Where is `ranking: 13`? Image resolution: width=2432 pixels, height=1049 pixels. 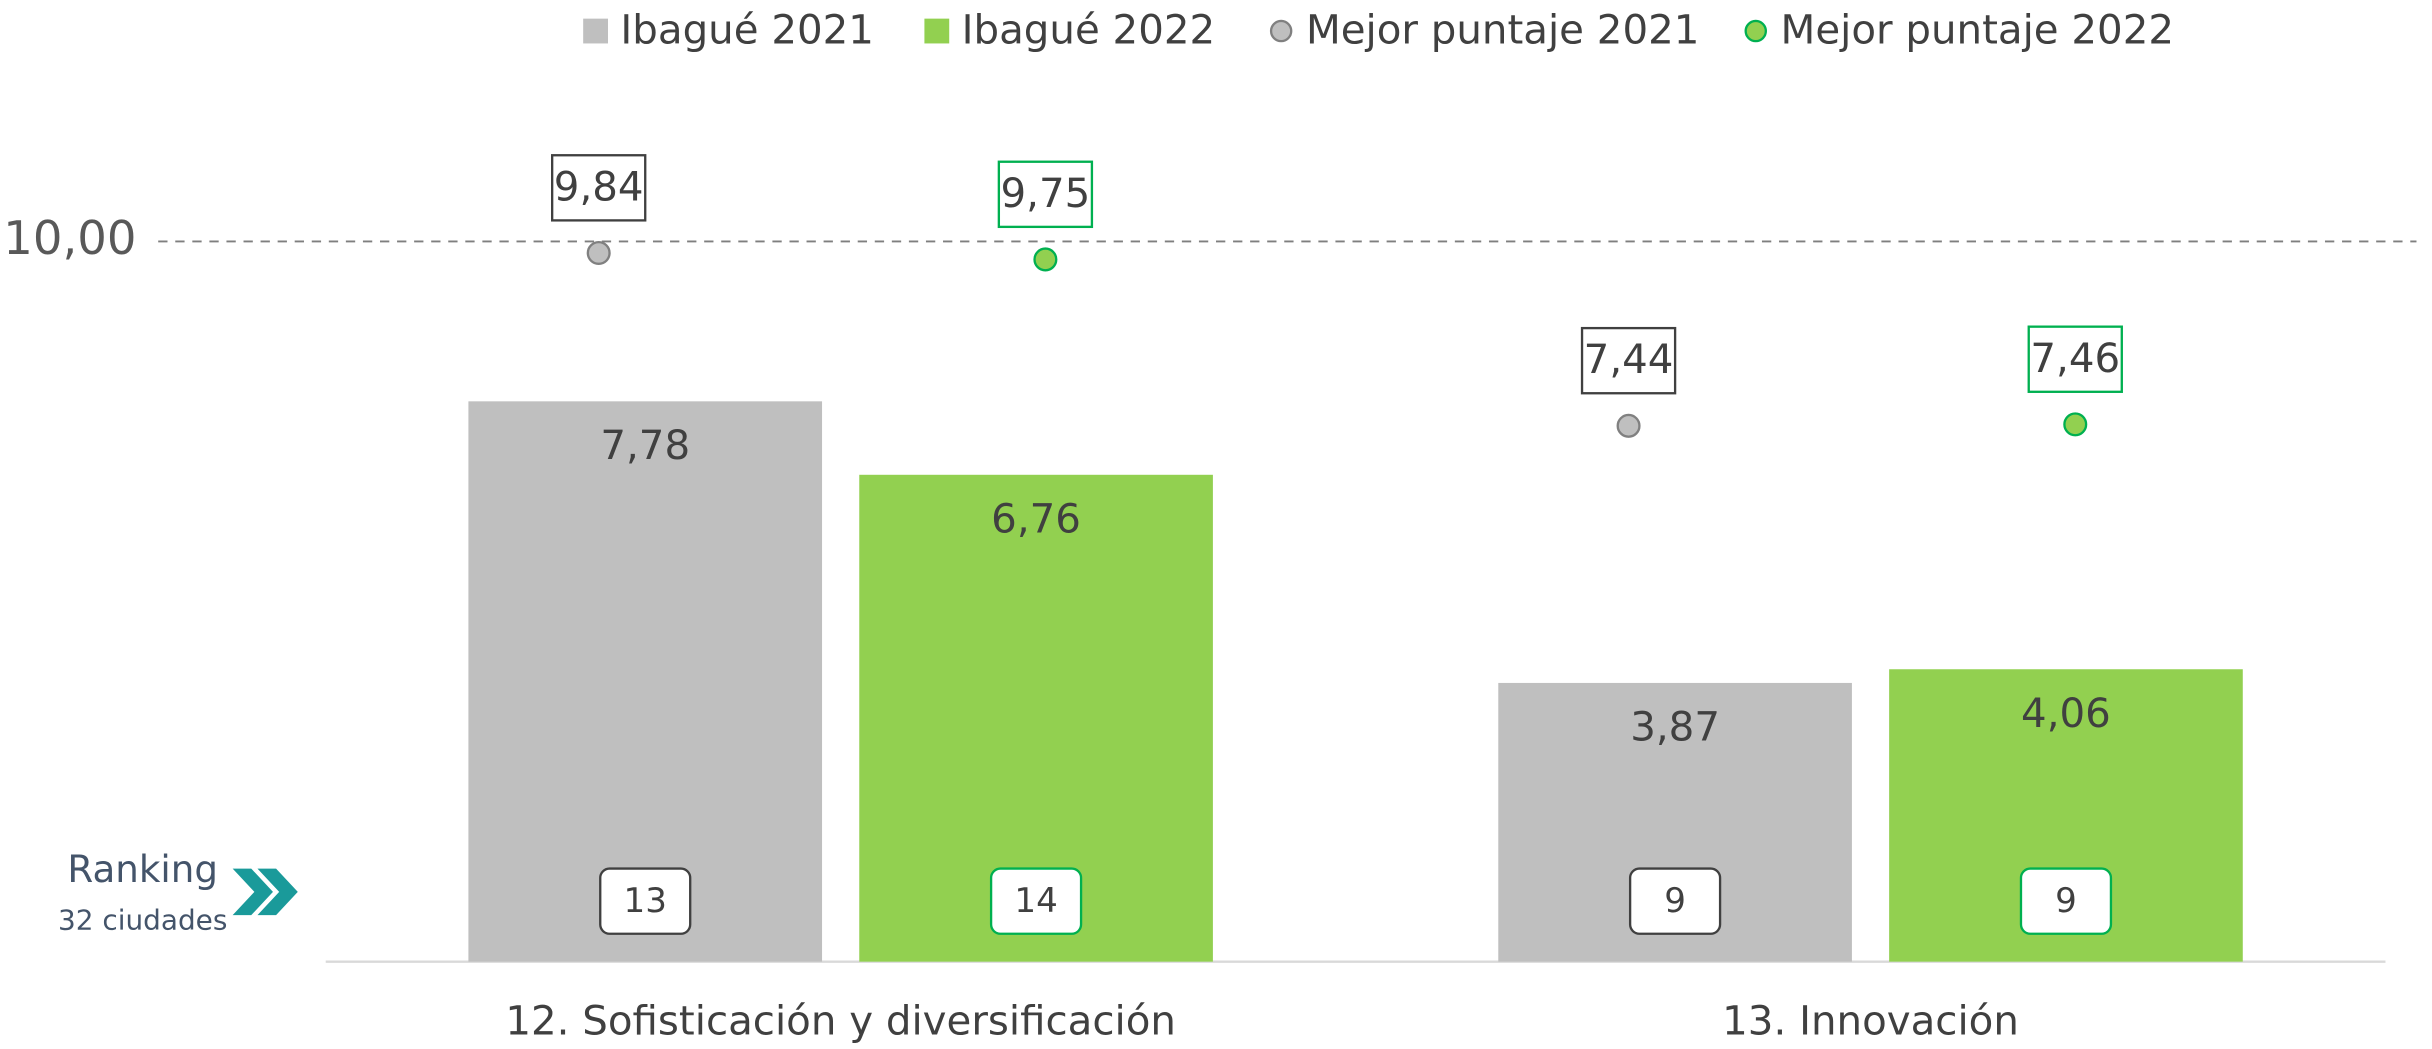
ranking: 13 is located at coordinates (645, 901).